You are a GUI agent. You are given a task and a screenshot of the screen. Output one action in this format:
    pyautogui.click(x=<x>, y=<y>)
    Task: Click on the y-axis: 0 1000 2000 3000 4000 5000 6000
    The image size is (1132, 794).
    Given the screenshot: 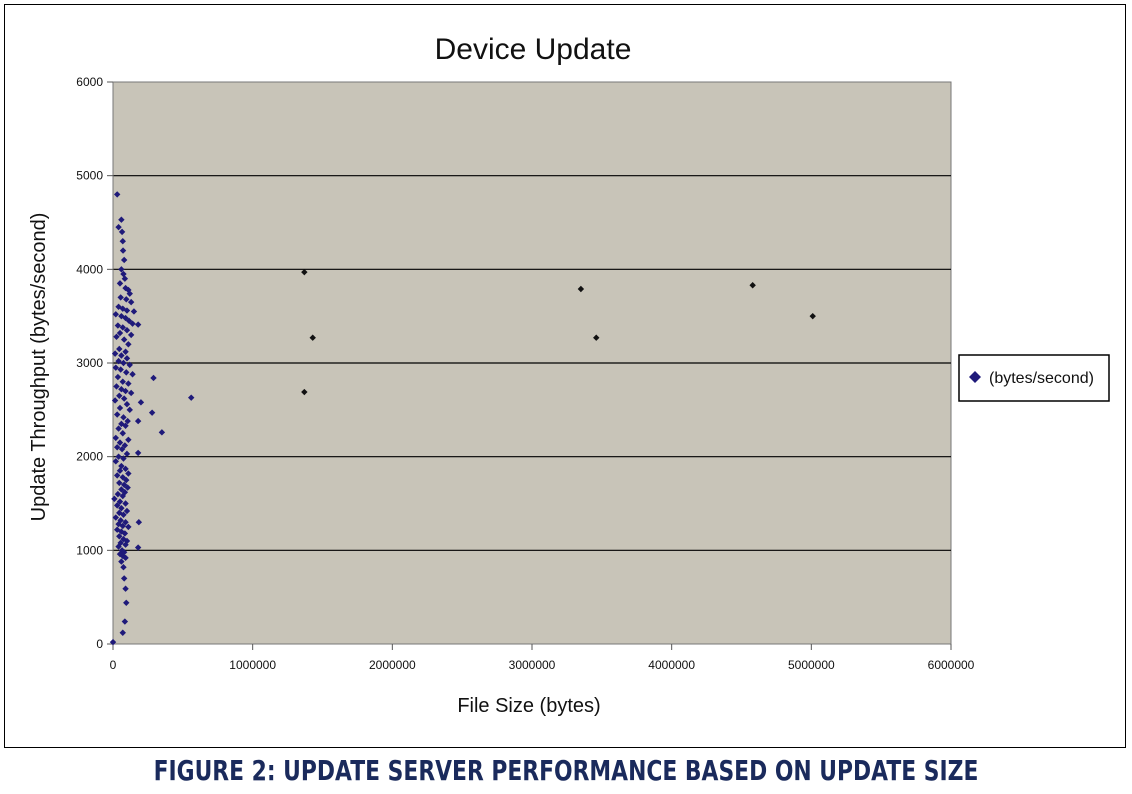 What is the action you would take?
    pyautogui.click(x=95, y=363)
    